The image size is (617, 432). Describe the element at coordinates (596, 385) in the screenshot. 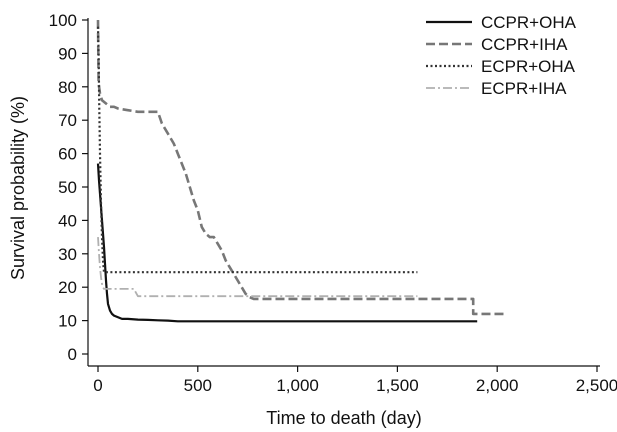

I see `x-tick-label: 2,500` at that location.